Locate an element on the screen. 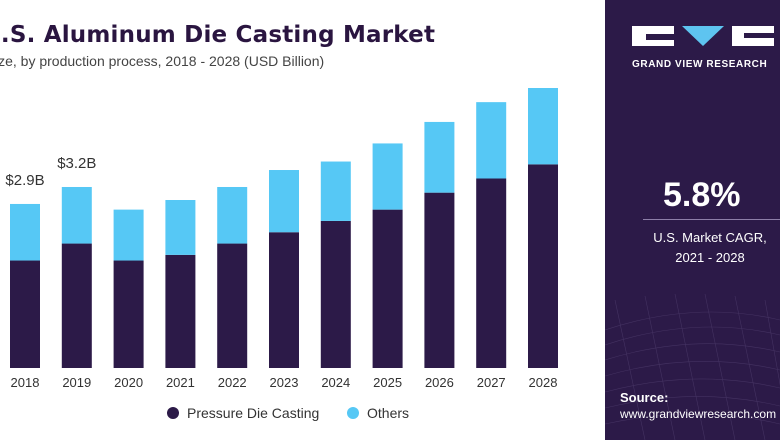 This screenshot has width=780, height=440. chart-title: U.S. Aluminum Die Casting Market is located at coordinates (218, 35).